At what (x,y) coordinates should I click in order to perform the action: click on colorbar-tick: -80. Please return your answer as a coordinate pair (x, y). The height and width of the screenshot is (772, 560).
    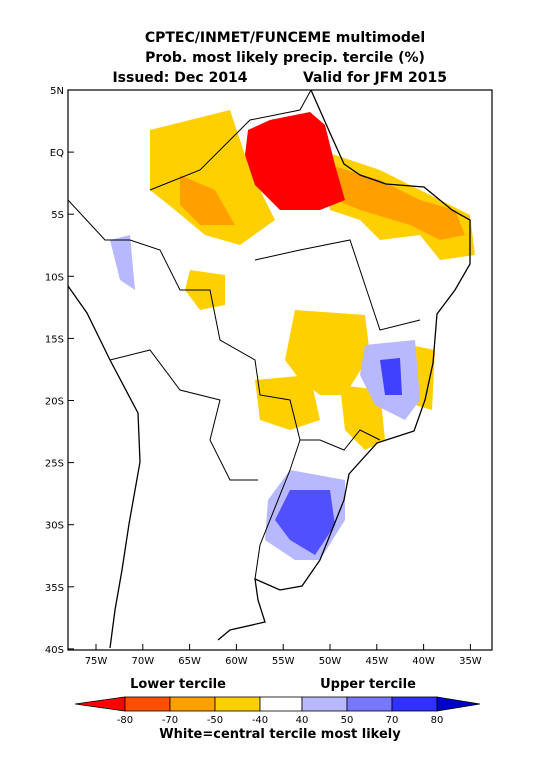
    Looking at the image, I should click on (125, 720).